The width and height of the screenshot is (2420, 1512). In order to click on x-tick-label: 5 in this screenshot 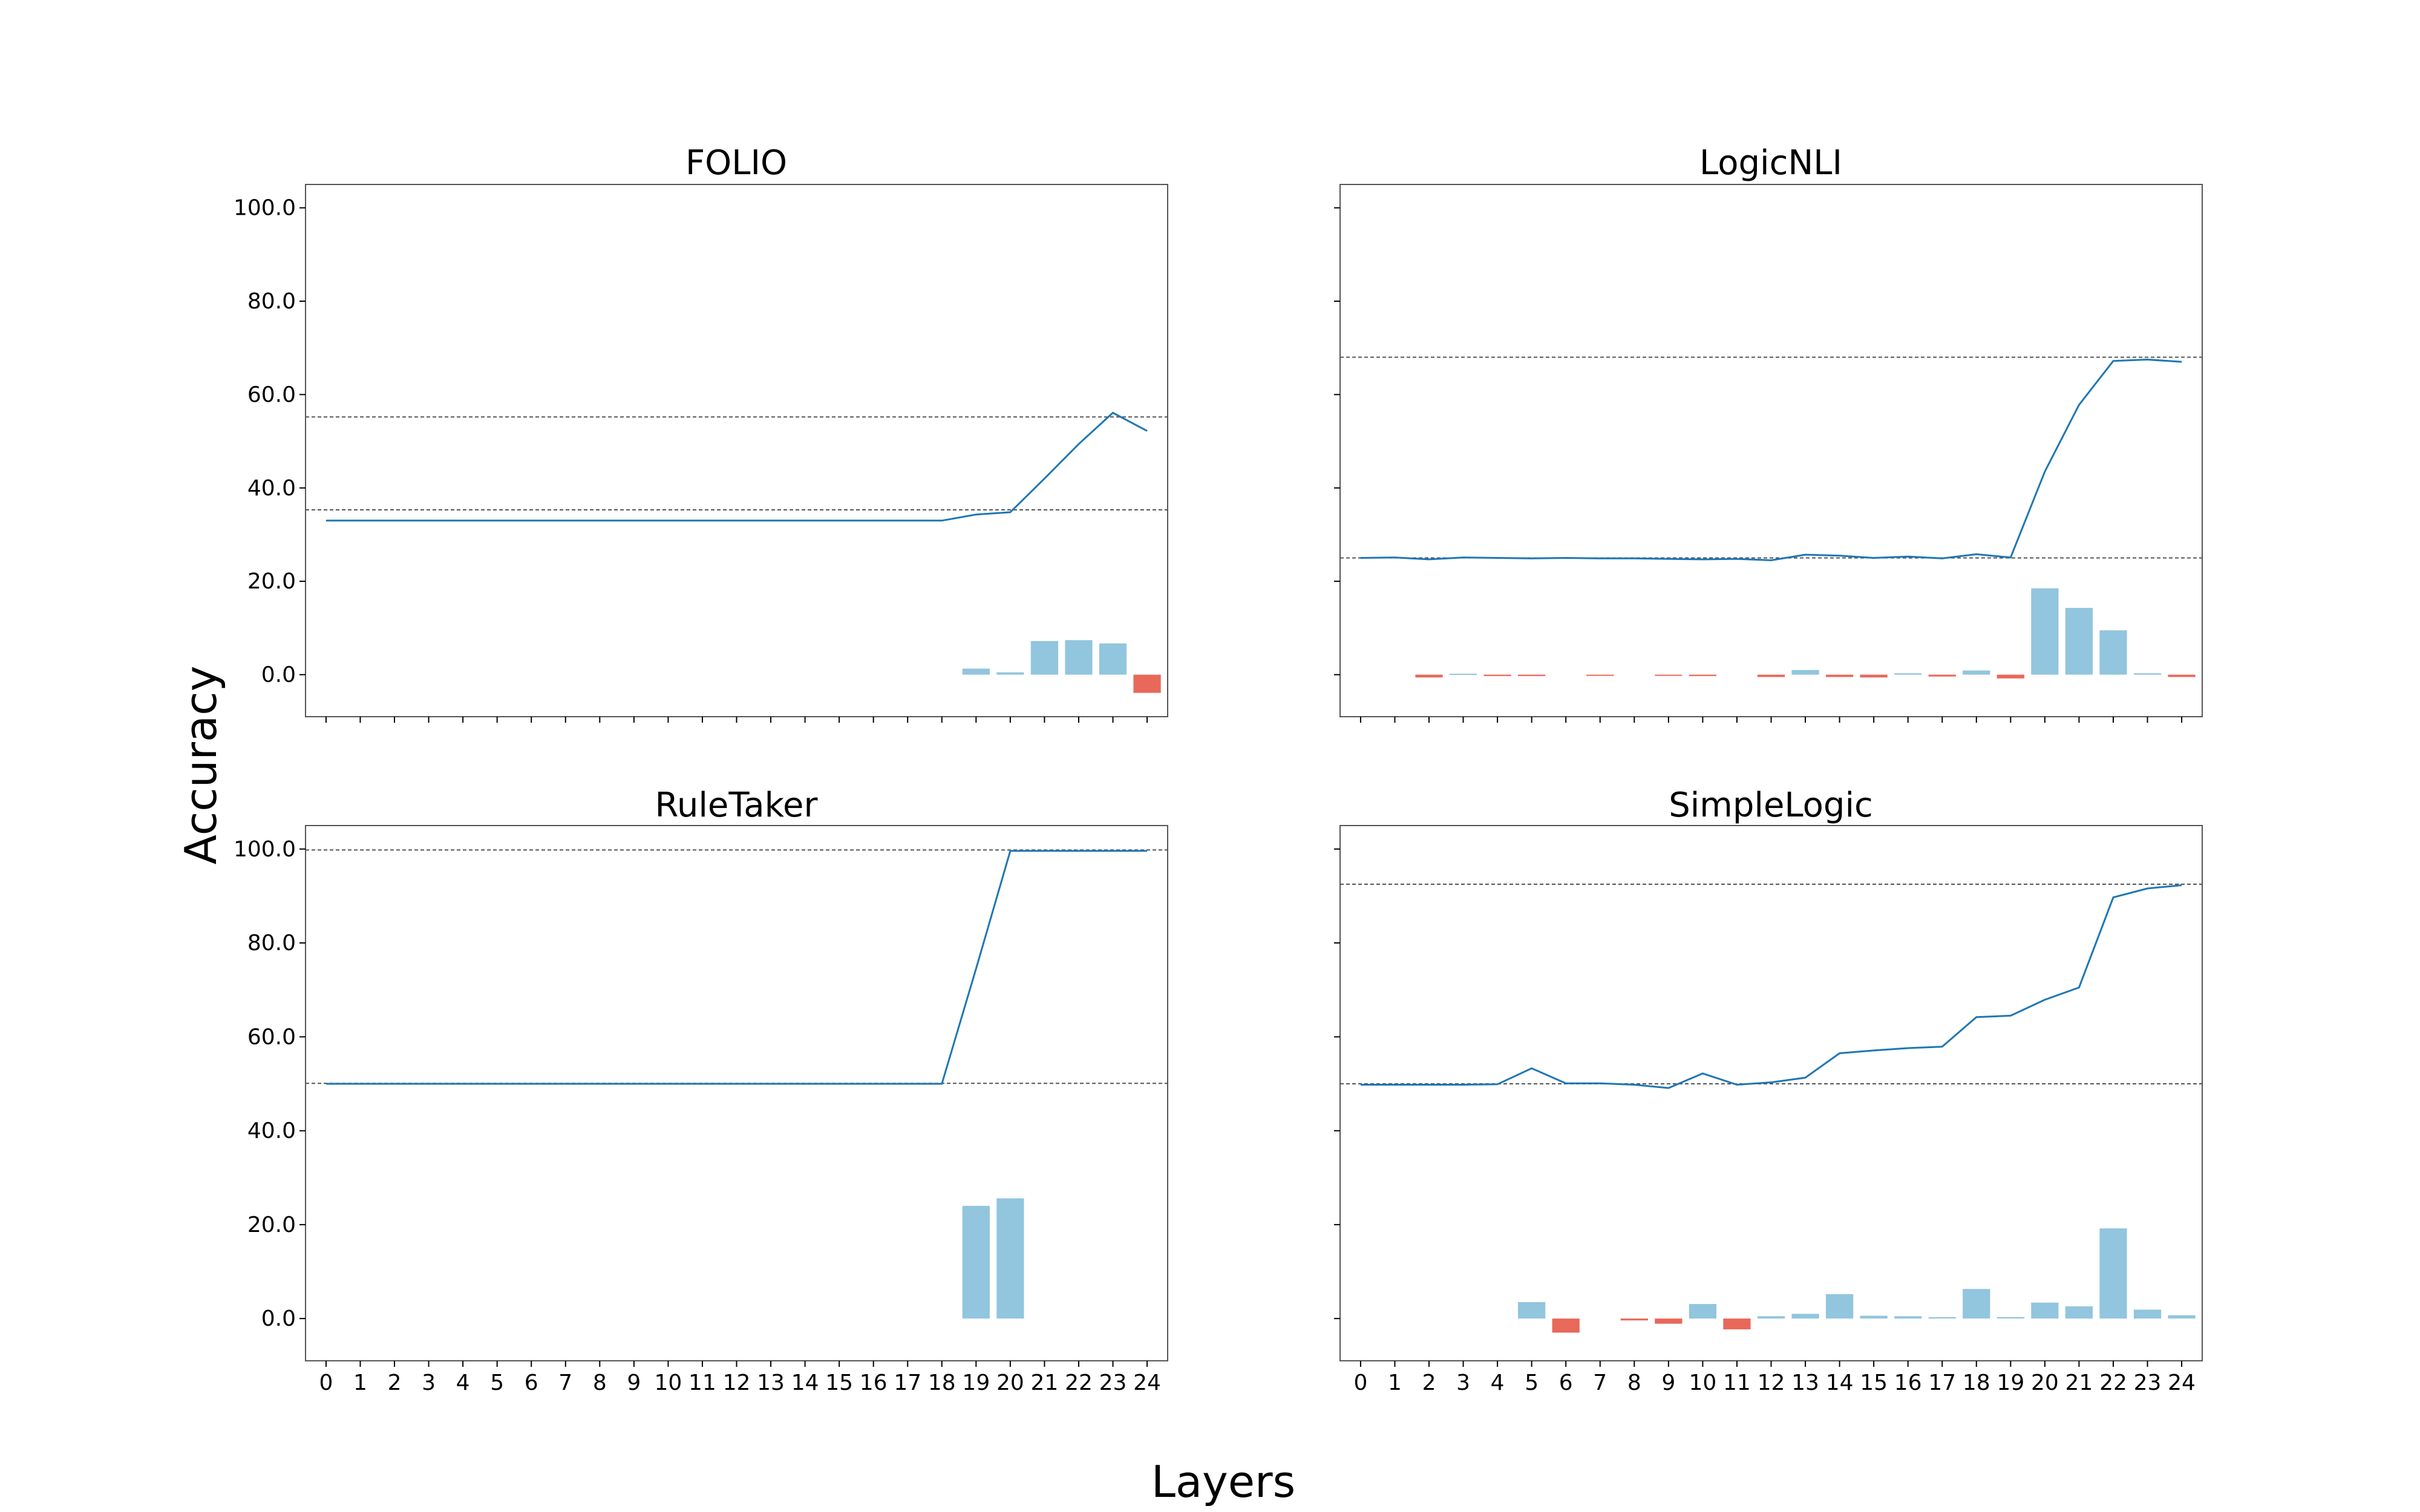, I will do `click(497, 1382)`.